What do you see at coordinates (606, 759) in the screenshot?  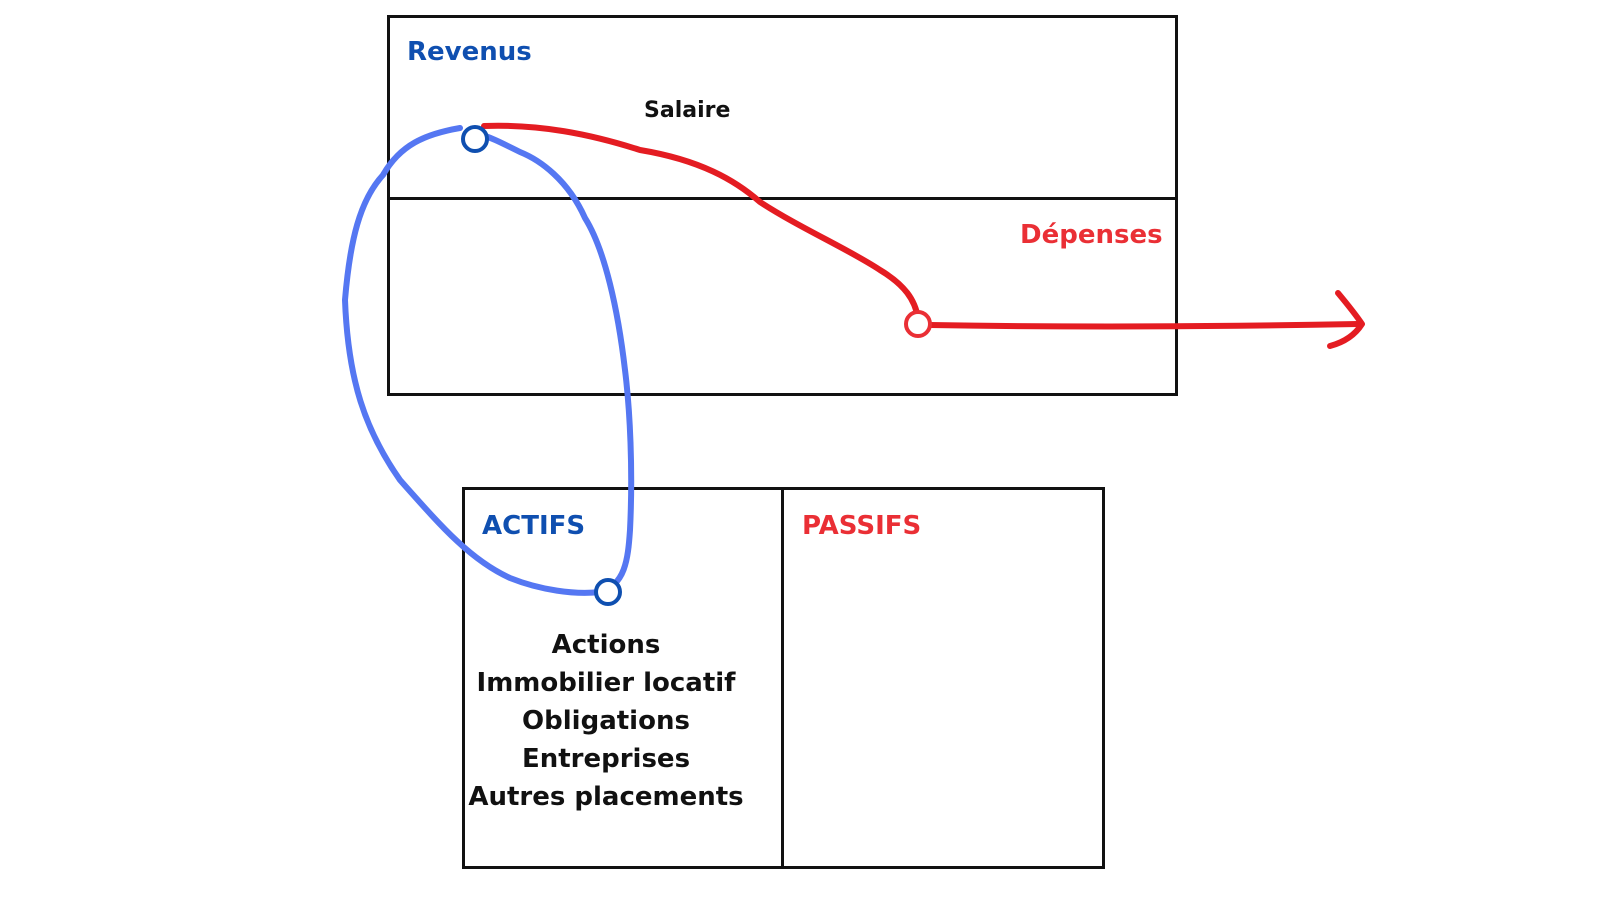 I see `asset-item: Entreprises` at bounding box center [606, 759].